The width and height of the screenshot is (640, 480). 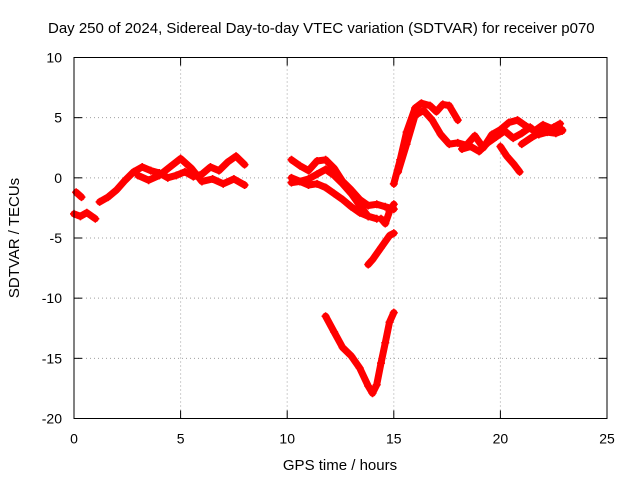 I want to click on y-tick-label: -15, so click(x=52, y=358).